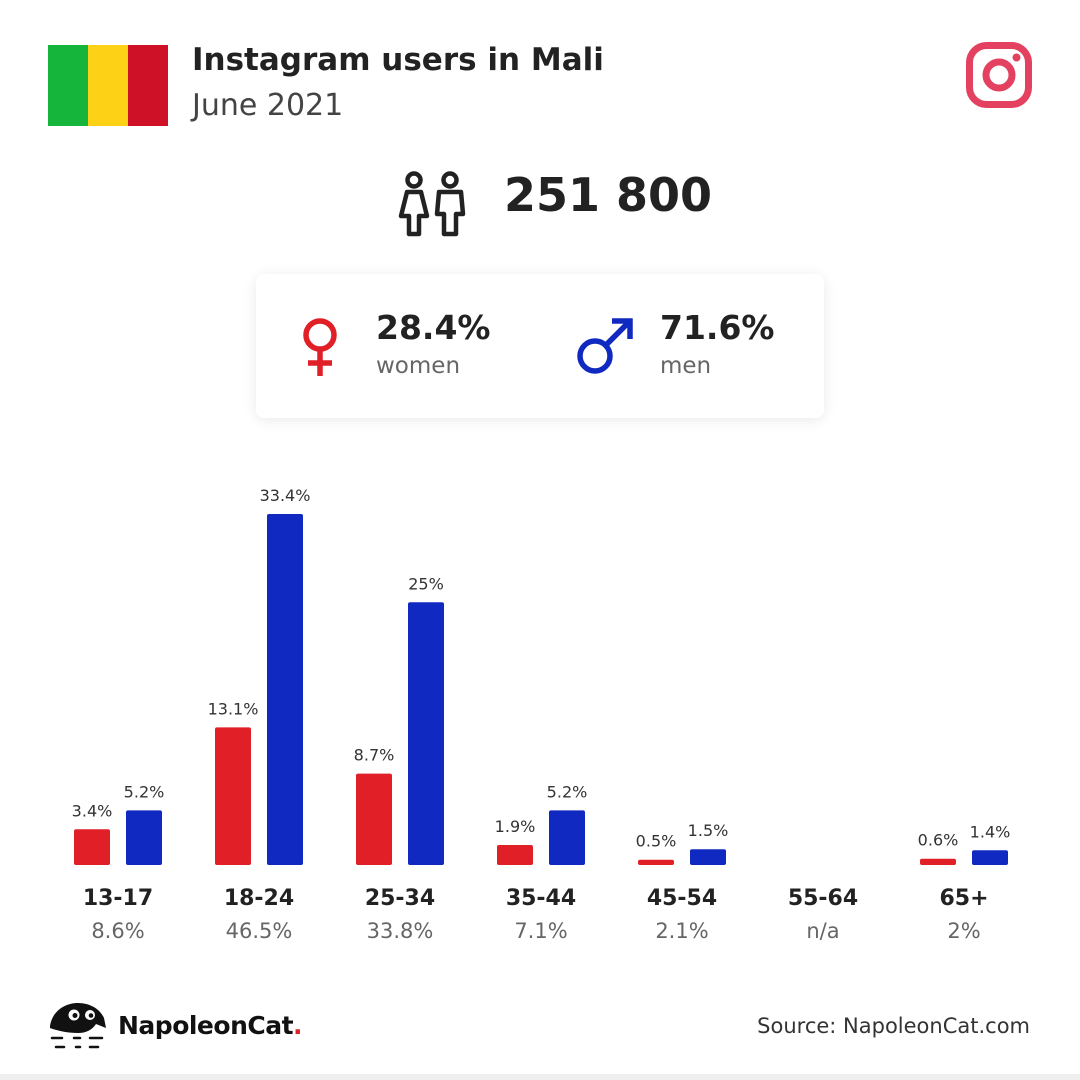 The image size is (1080, 1080). I want to click on source-text: Source: NapoleonCat.com, so click(893, 1026).